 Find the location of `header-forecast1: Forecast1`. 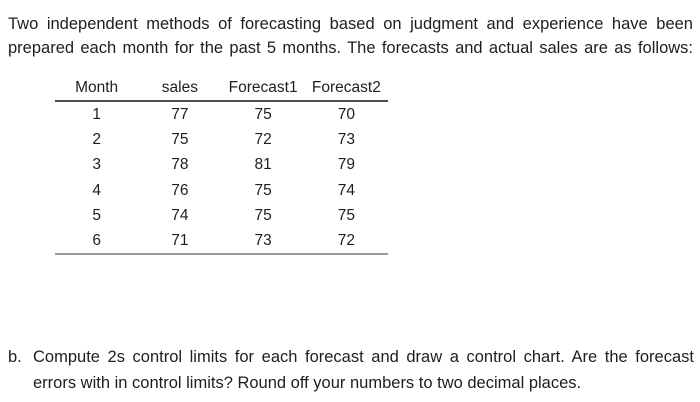

header-forecast1: Forecast1 is located at coordinates (263, 87).